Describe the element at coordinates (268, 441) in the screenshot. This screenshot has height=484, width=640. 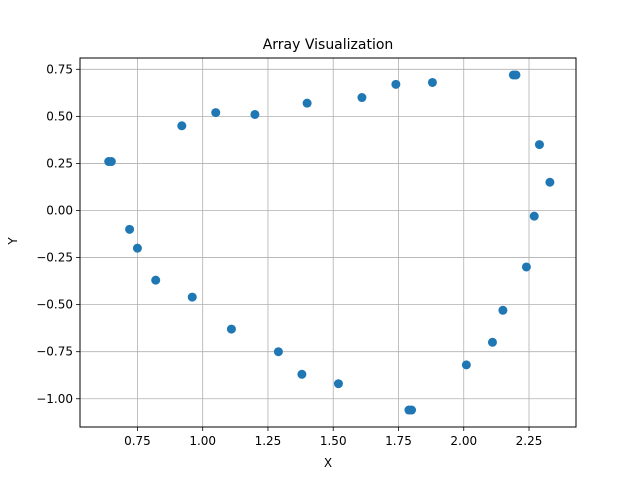
I see `x-tick-label: 1.25` at that location.